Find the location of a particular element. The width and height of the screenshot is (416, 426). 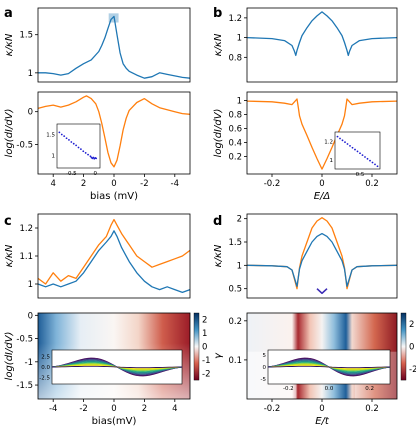

inset-y-tick-label: 5 is located at coordinates (265, 356).